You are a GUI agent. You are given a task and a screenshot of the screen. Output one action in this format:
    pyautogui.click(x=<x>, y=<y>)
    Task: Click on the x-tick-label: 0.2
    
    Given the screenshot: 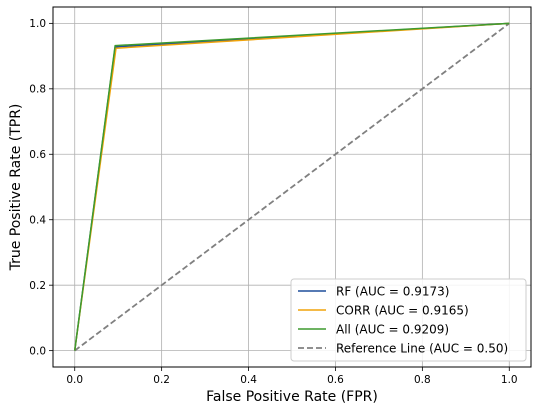 What is the action you would take?
    pyautogui.click(x=161, y=380)
    